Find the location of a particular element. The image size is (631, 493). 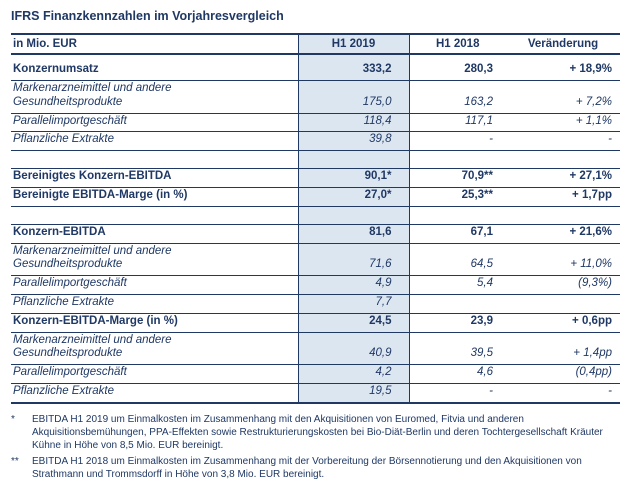

value-change: + 0,6pp is located at coordinates (592, 320).